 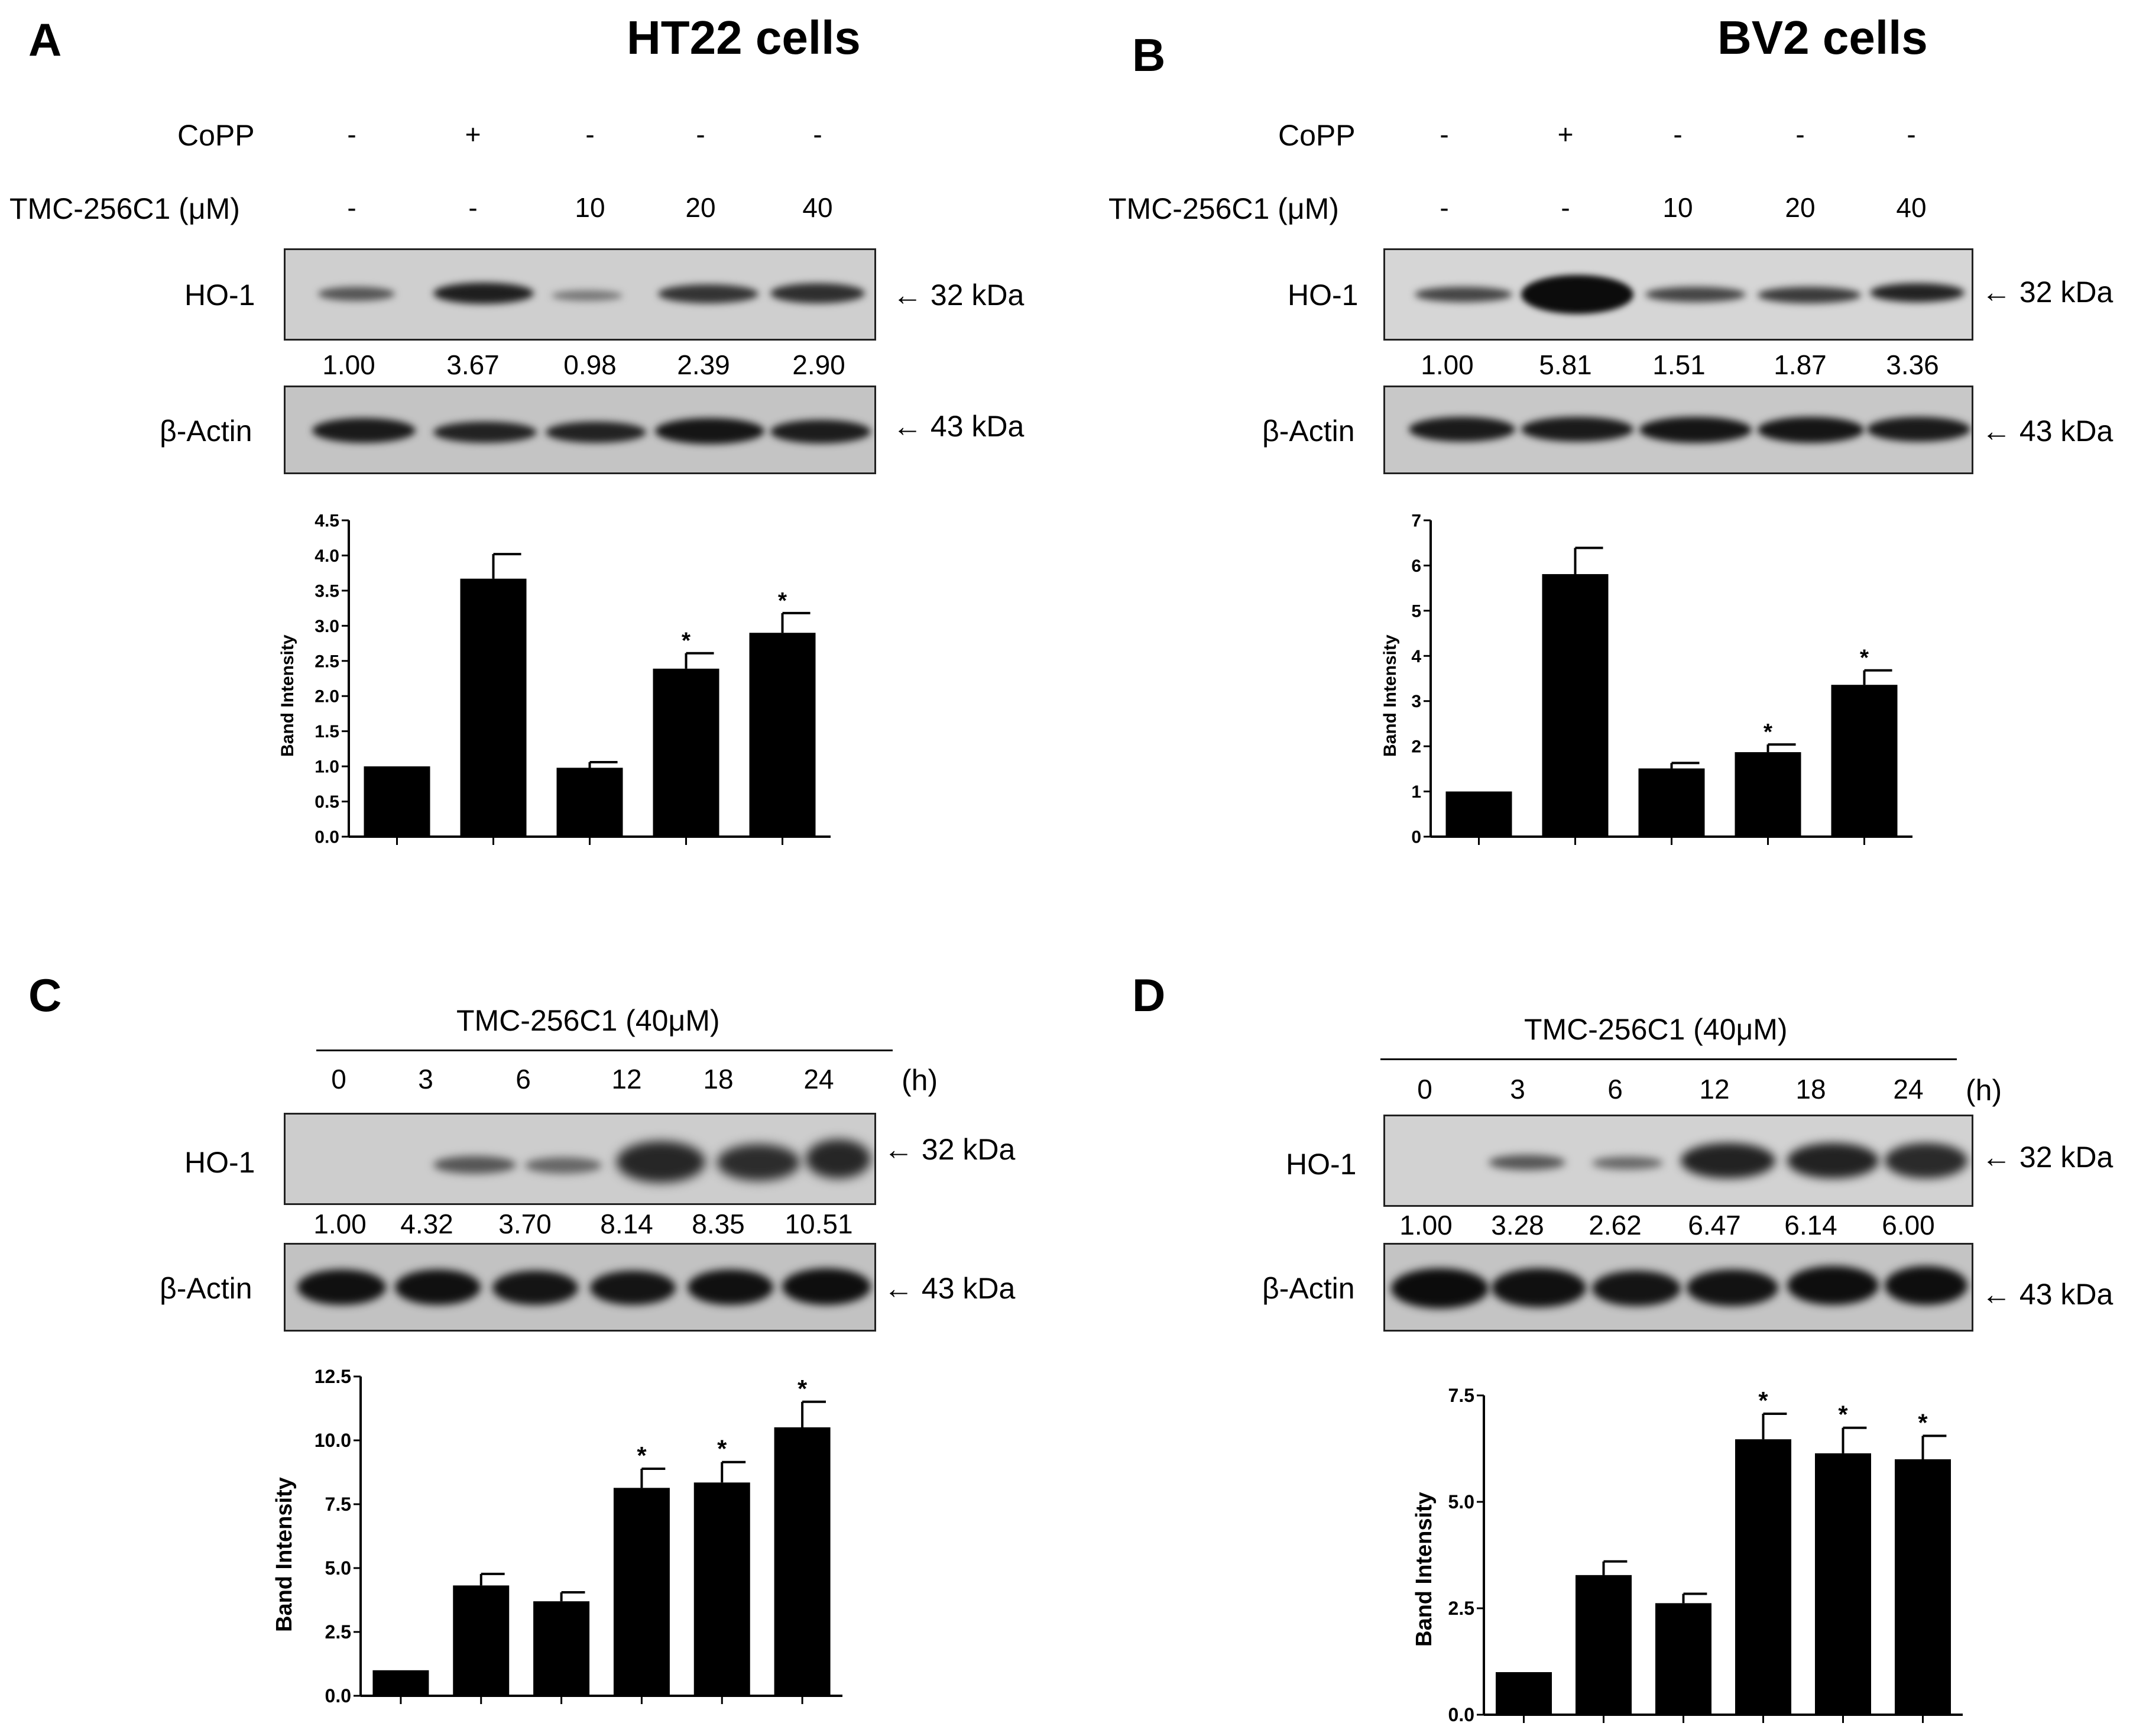 What do you see at coordinates (333, 1376) in the screenshot?
I see `y-tick-label: 12.5` at bounding box center [333, 1376].